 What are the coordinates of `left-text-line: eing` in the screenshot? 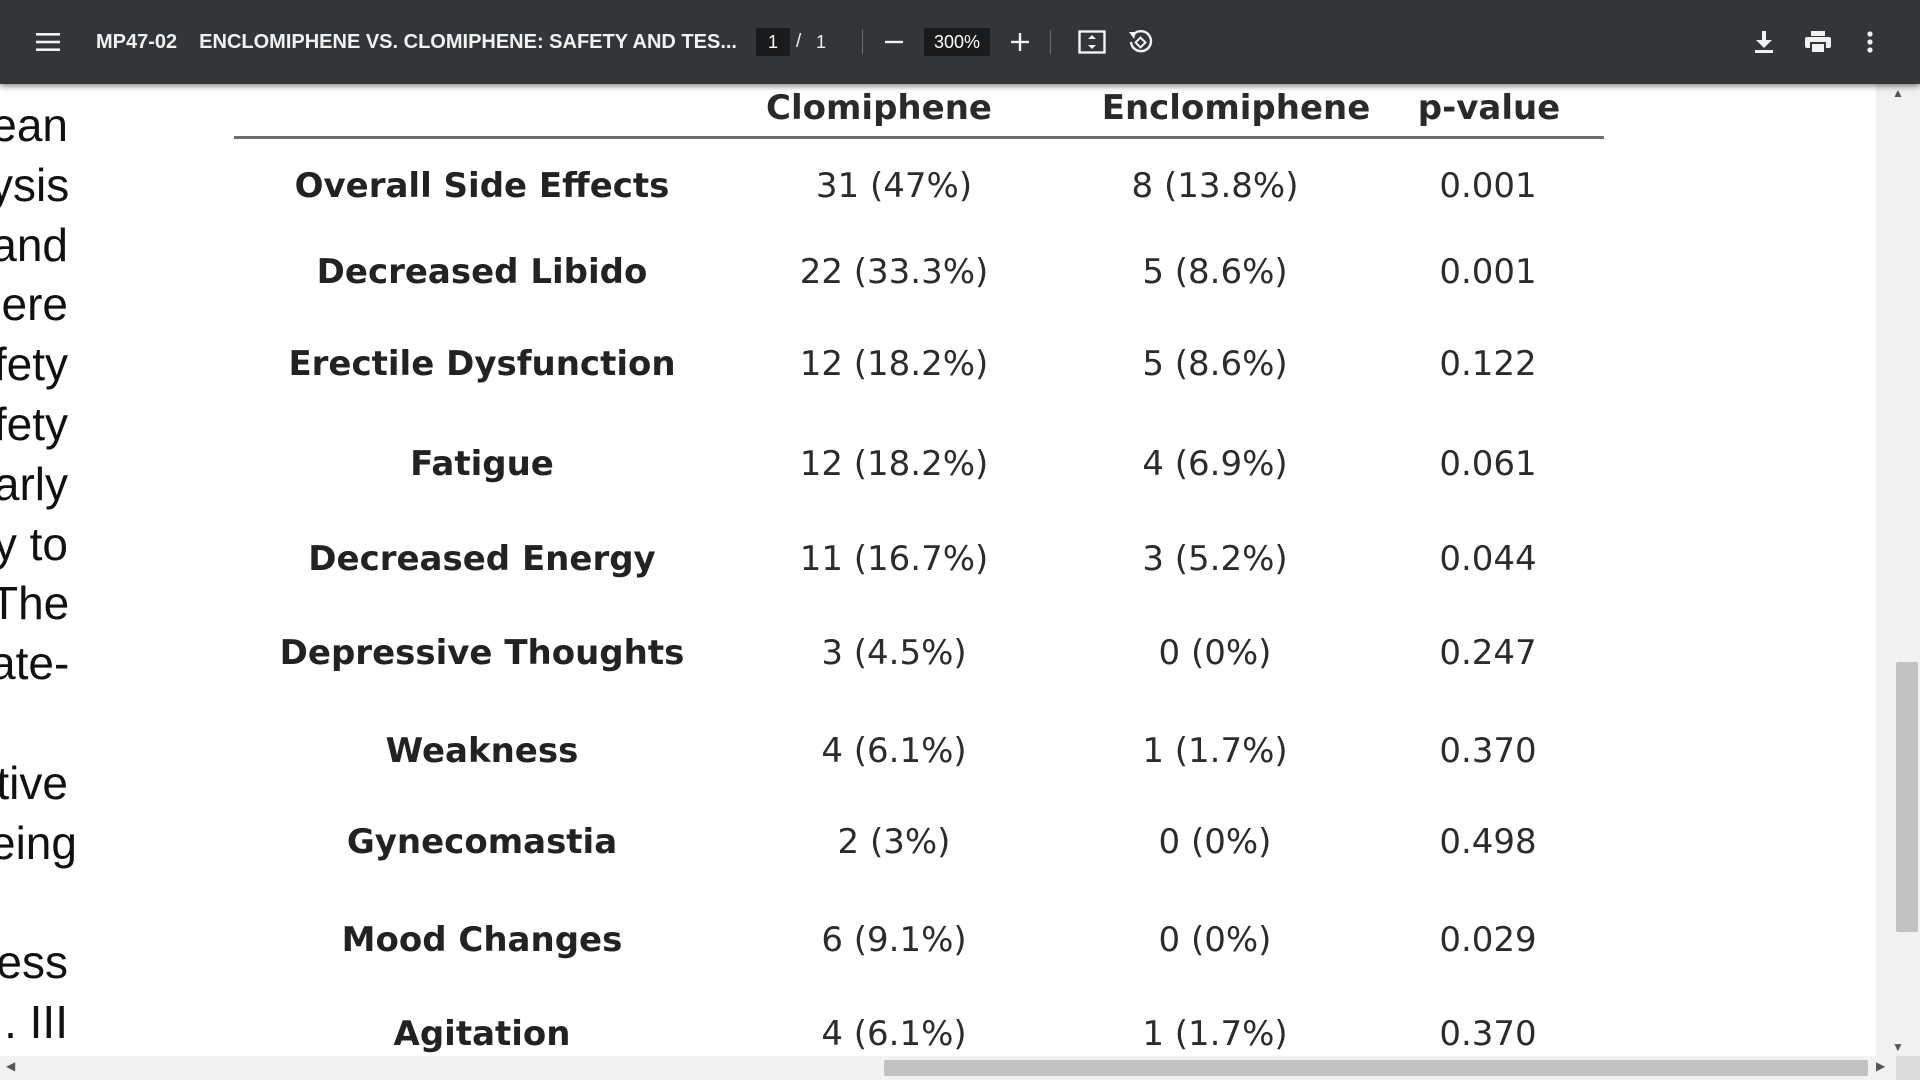 It's located at (38, 842).